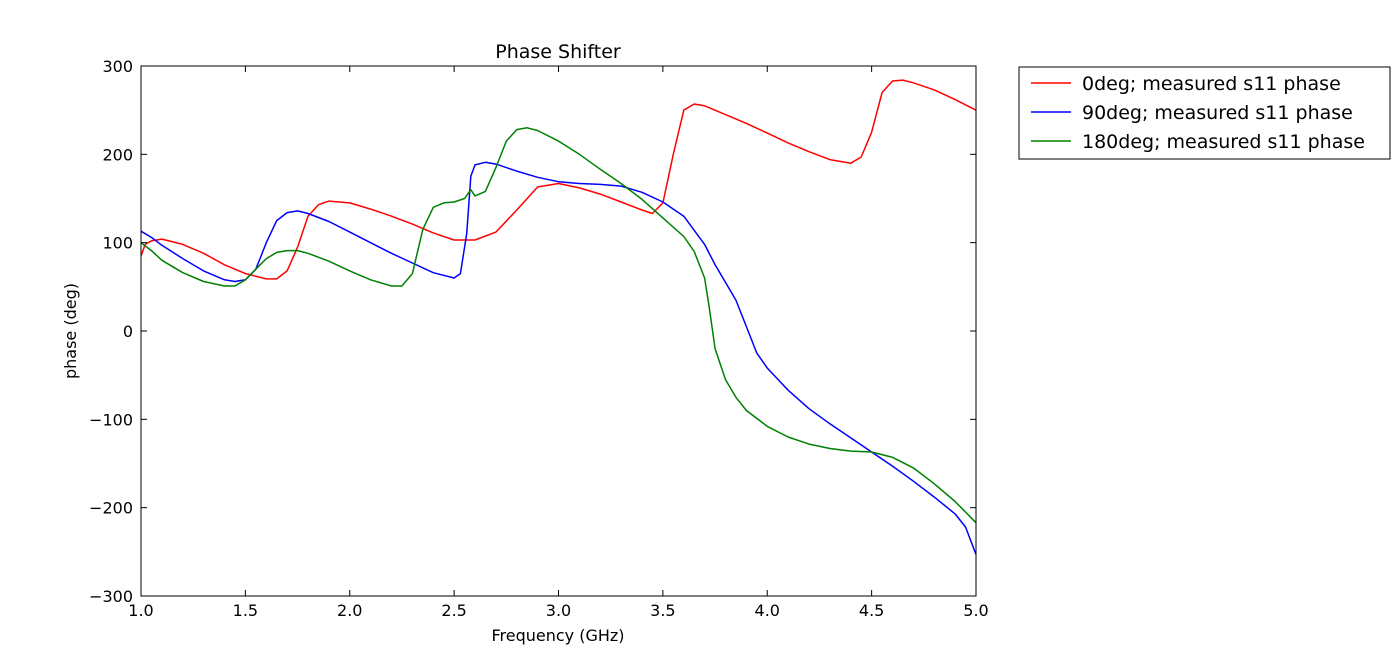 This screenshot has height=662, width=1395. What do you see at coordinates (111, 419) in the screenshot?
I see `y-tick-label: −100` at bounding box center [111, 419].